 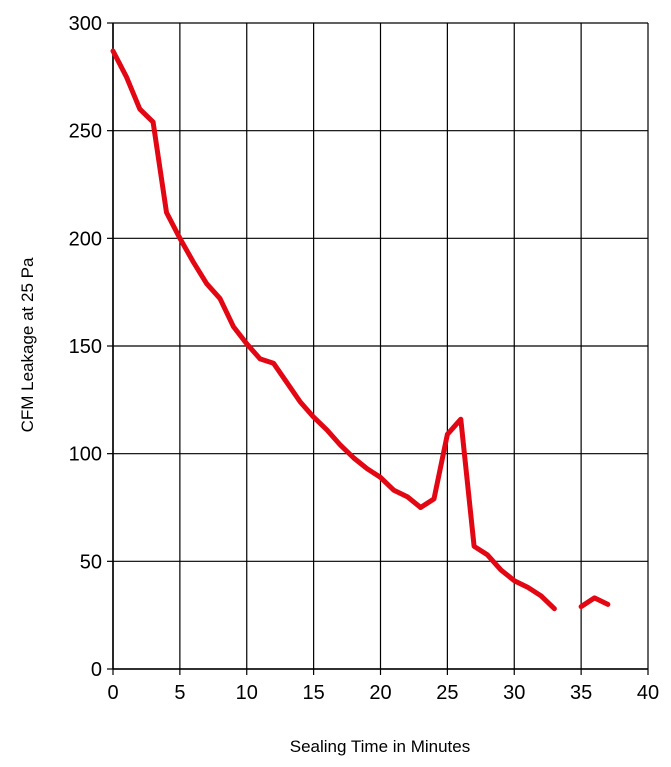 I want to click on y-tick-label: 100, so click(x=85, y=455).